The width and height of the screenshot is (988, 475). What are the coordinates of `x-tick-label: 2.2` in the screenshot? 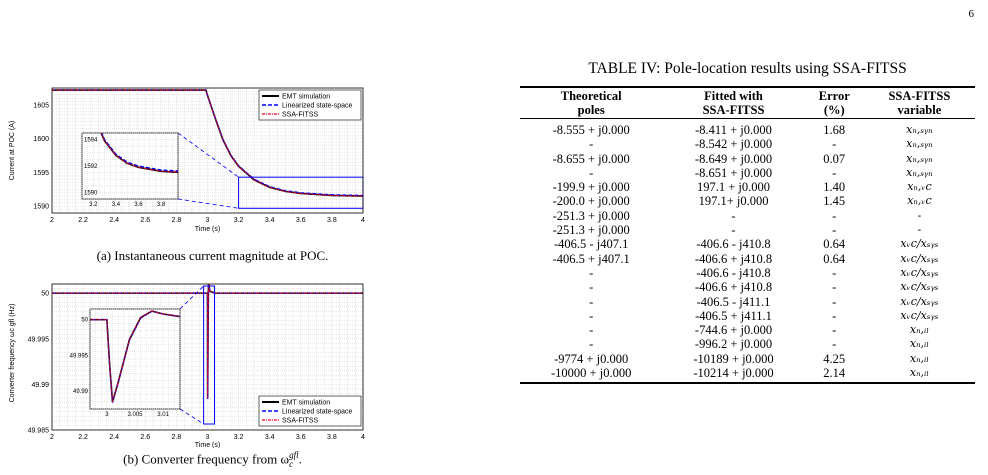 It's located at (83, 220).